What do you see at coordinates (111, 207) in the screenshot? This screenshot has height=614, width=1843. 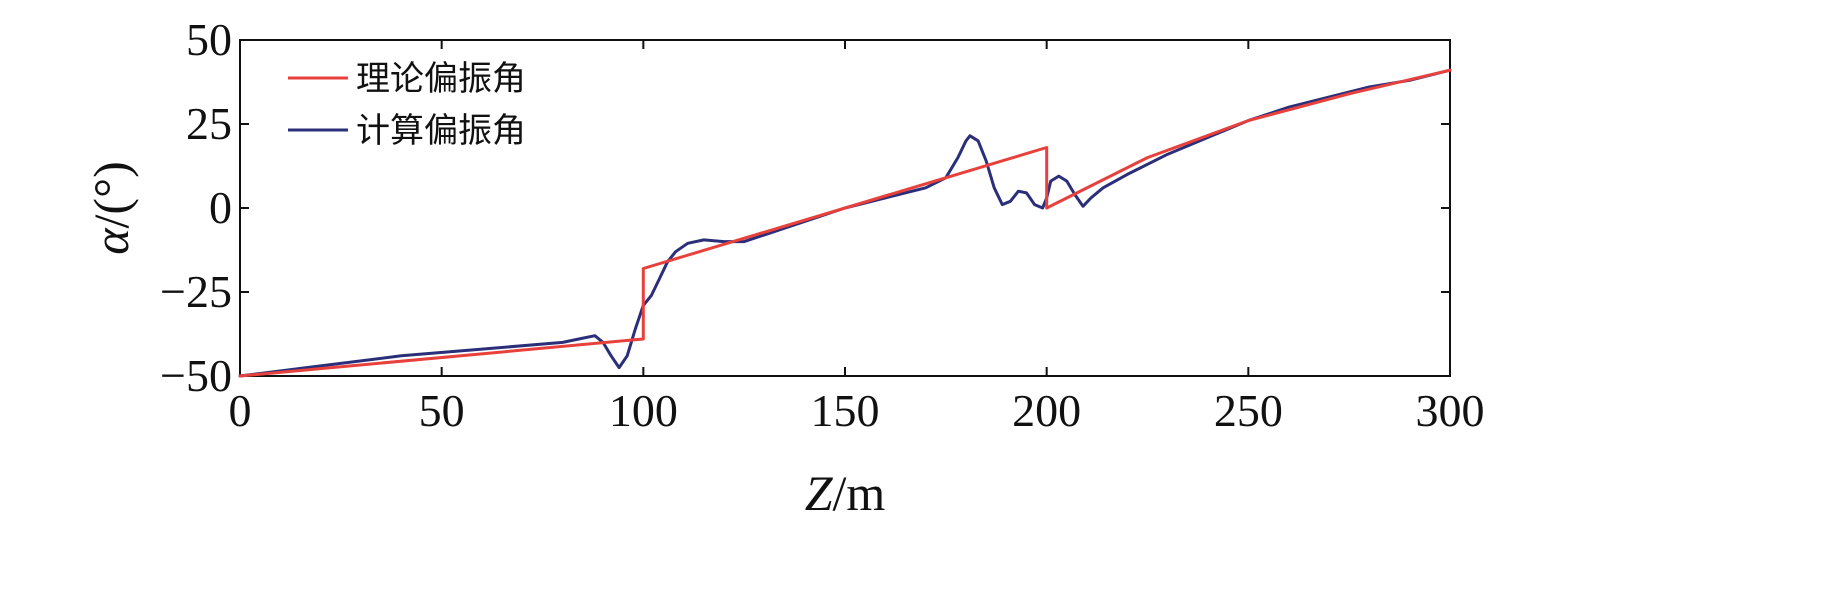 I see `y-axis-title: α/(°)` at bounding box center [111, 207].